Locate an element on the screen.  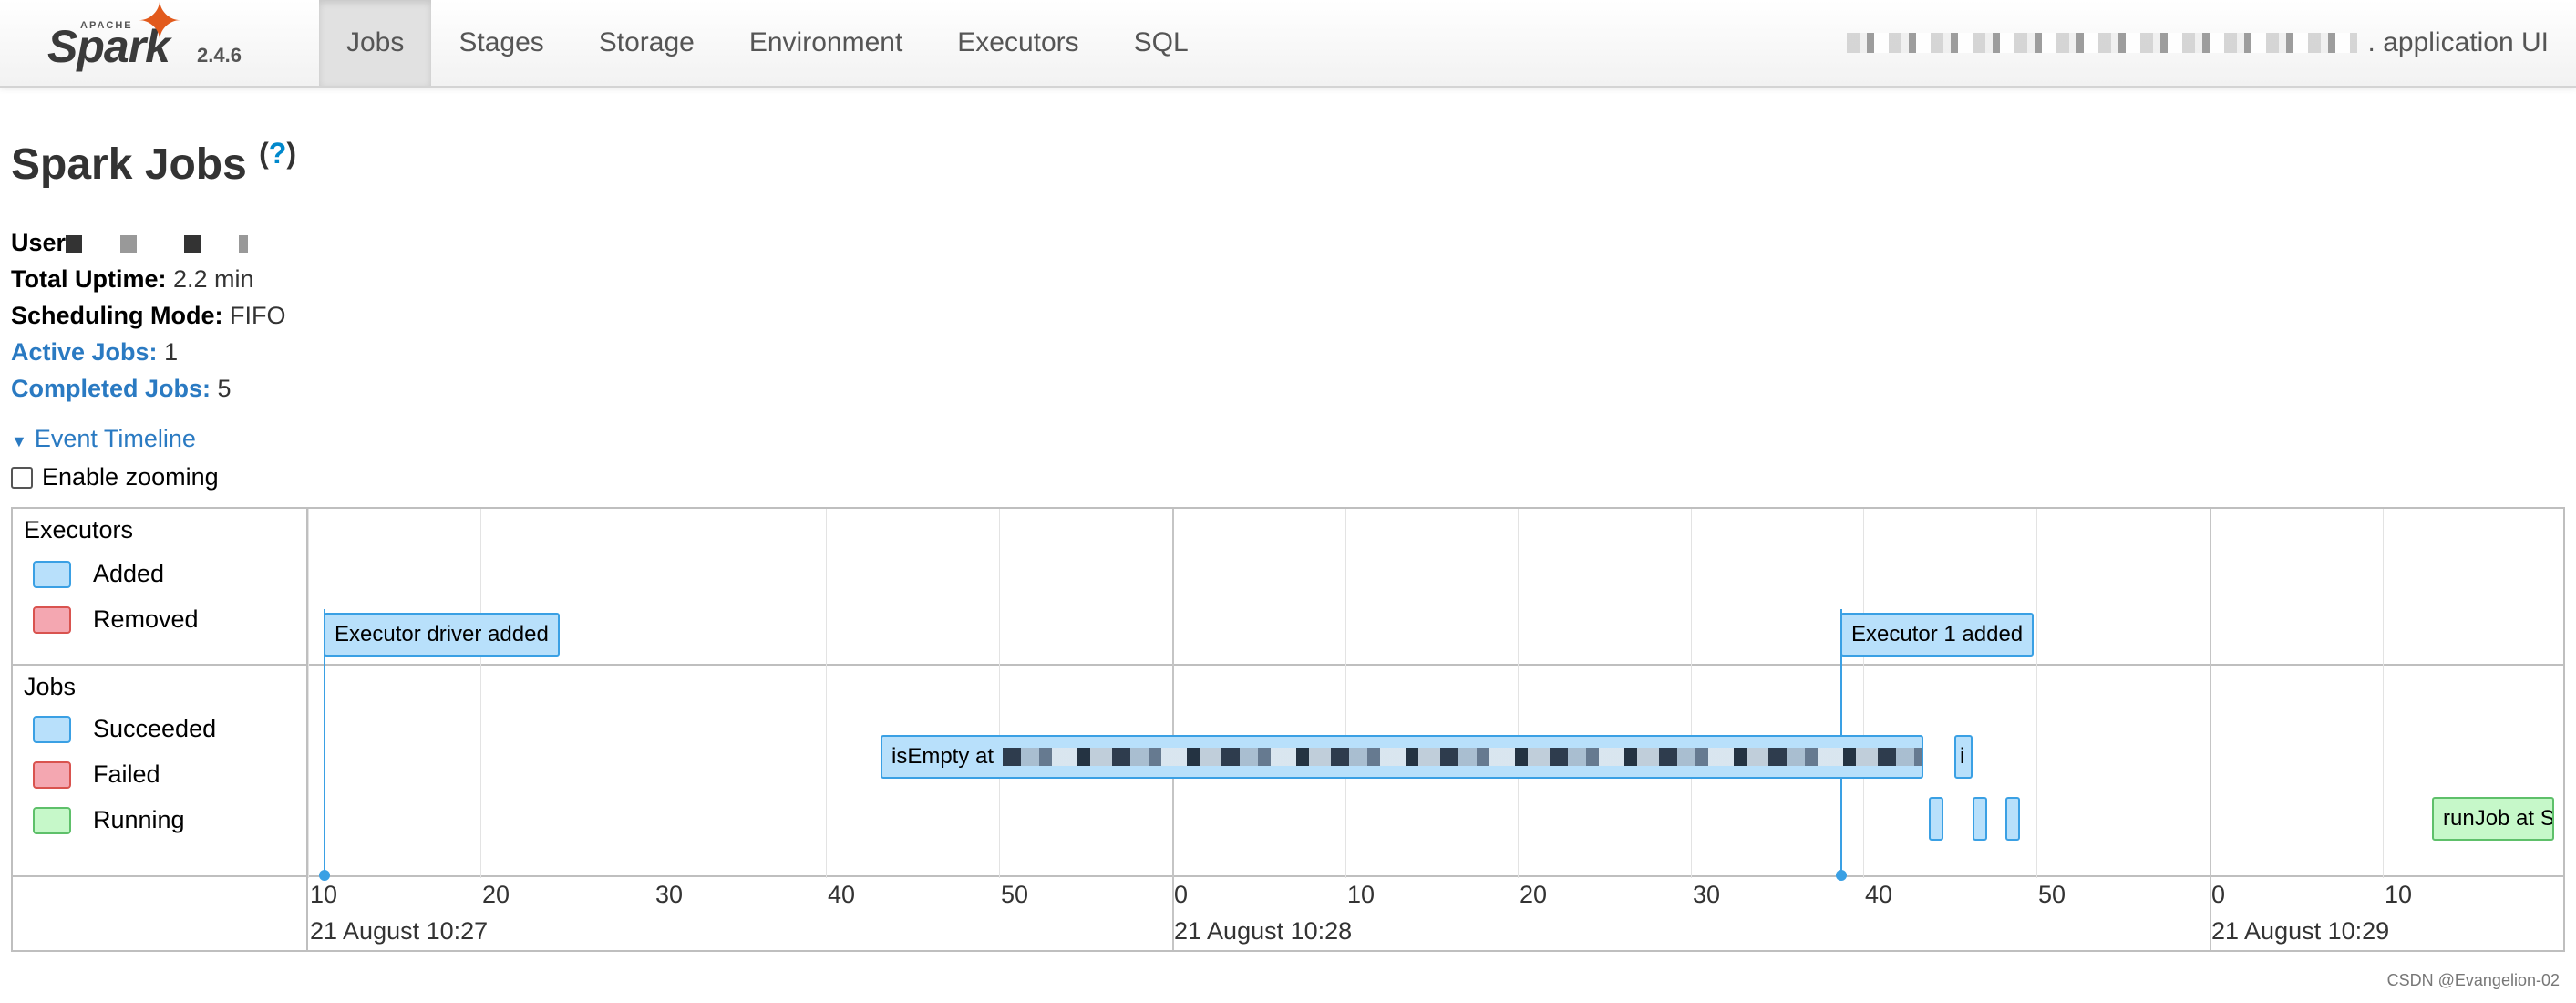
summary-uptime: Total Uptime: 2.2 min is located at coordinates (148, 279).